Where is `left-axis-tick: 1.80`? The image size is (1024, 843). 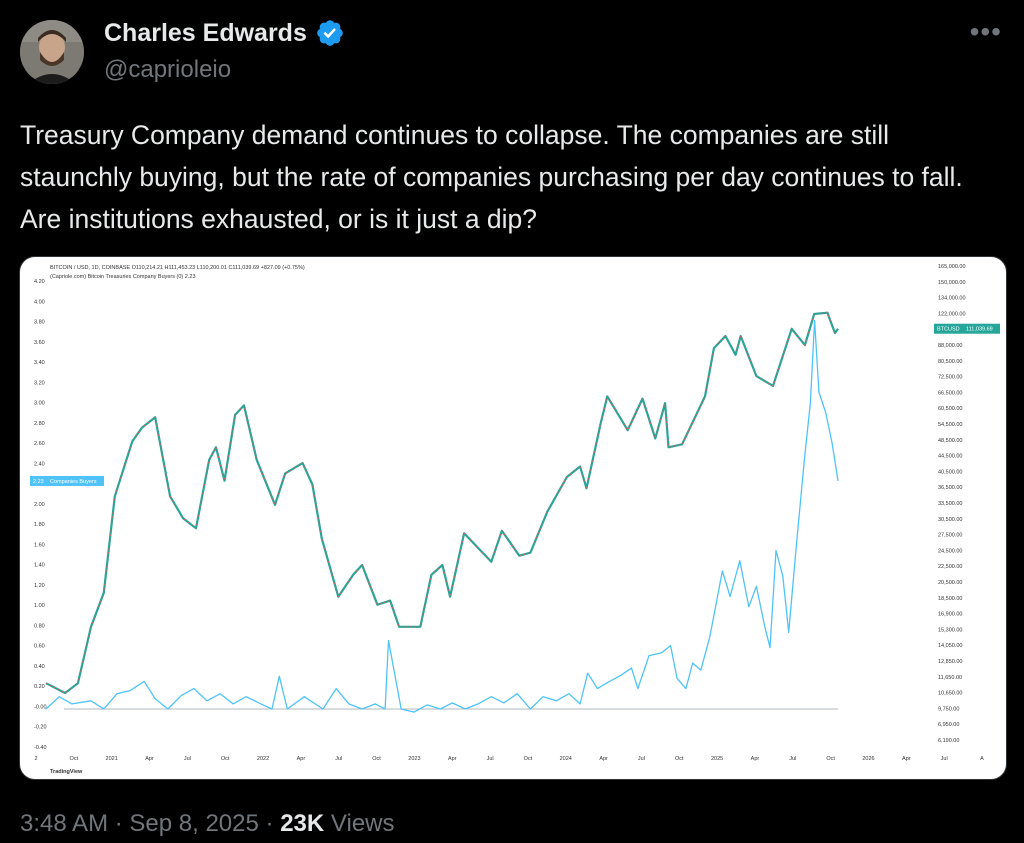 left-axis-tick: 1.80 is located at coordinates (39, 525).